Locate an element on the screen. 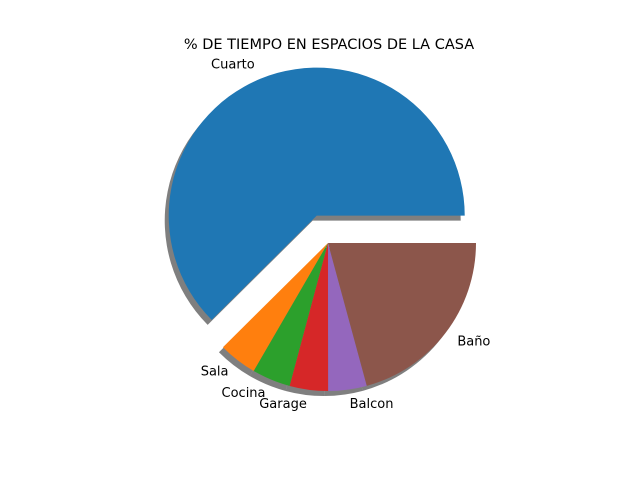 The width and height of the screenshot is (640, 480). slice-label-garage: Garage is located at coordinates (283, 404).